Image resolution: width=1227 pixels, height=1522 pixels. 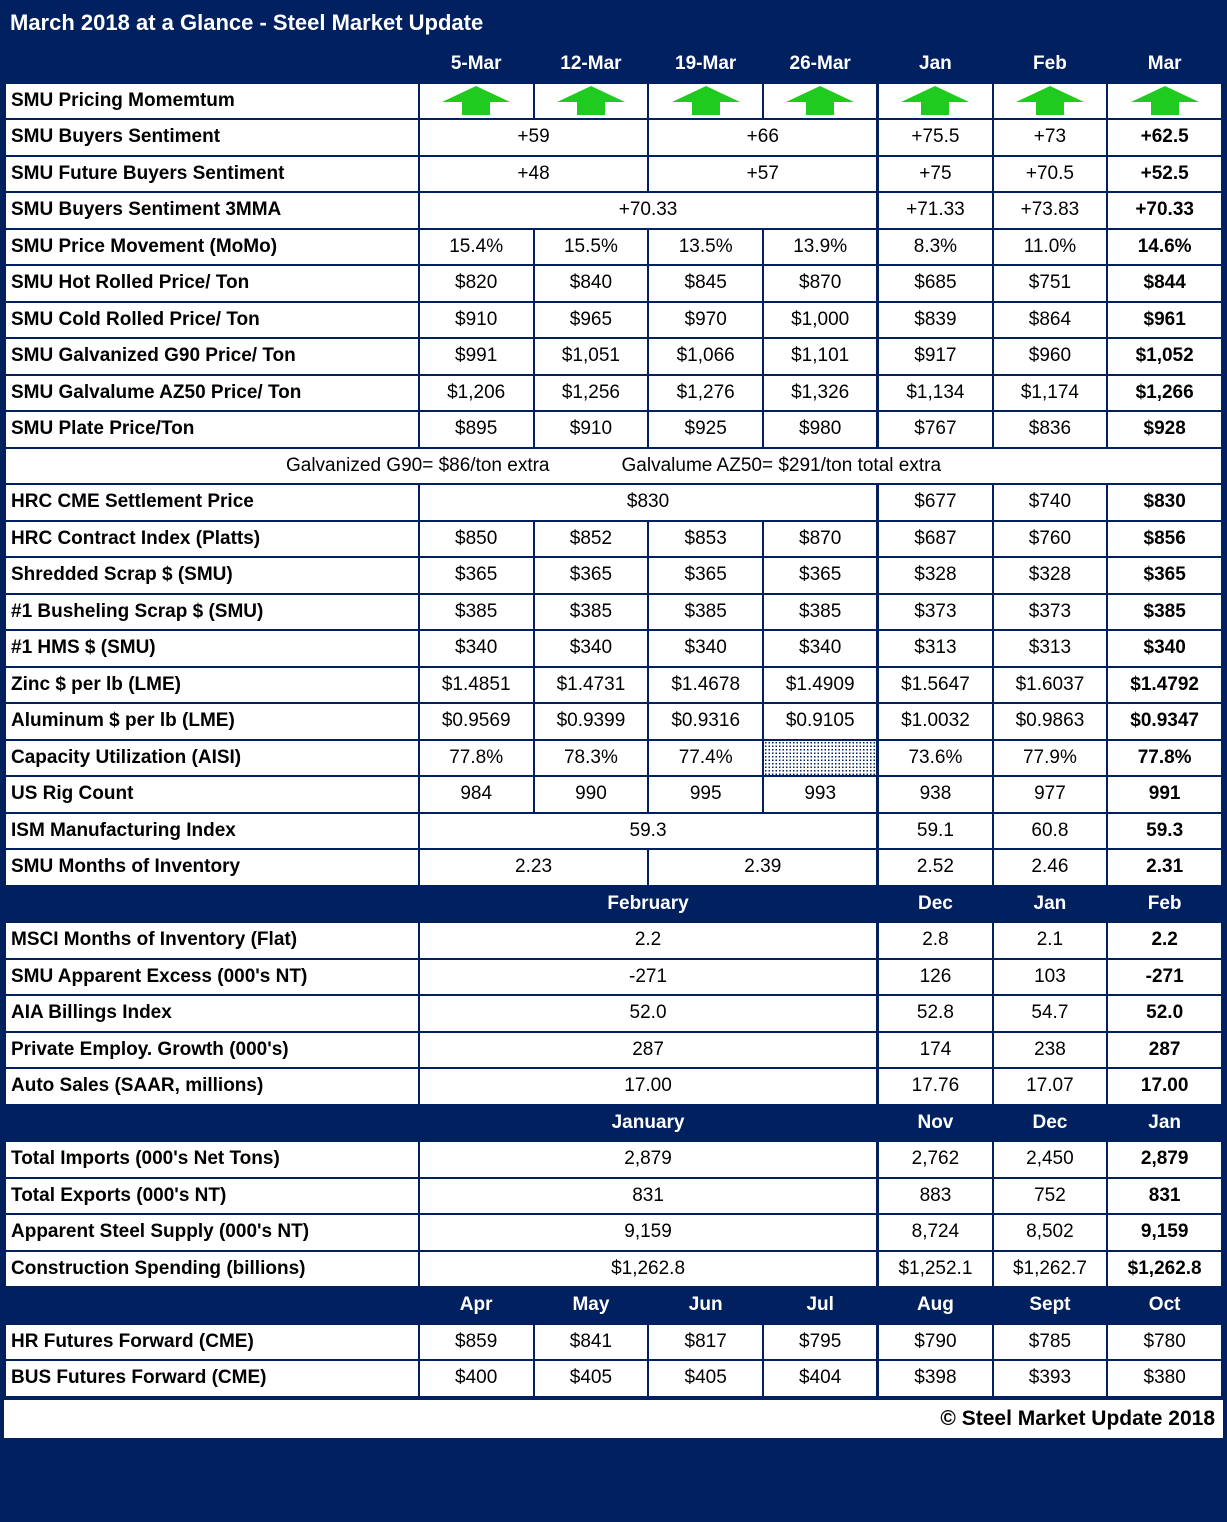 I want to click on value-cell: +70.5, so click(x=1050, y=173).